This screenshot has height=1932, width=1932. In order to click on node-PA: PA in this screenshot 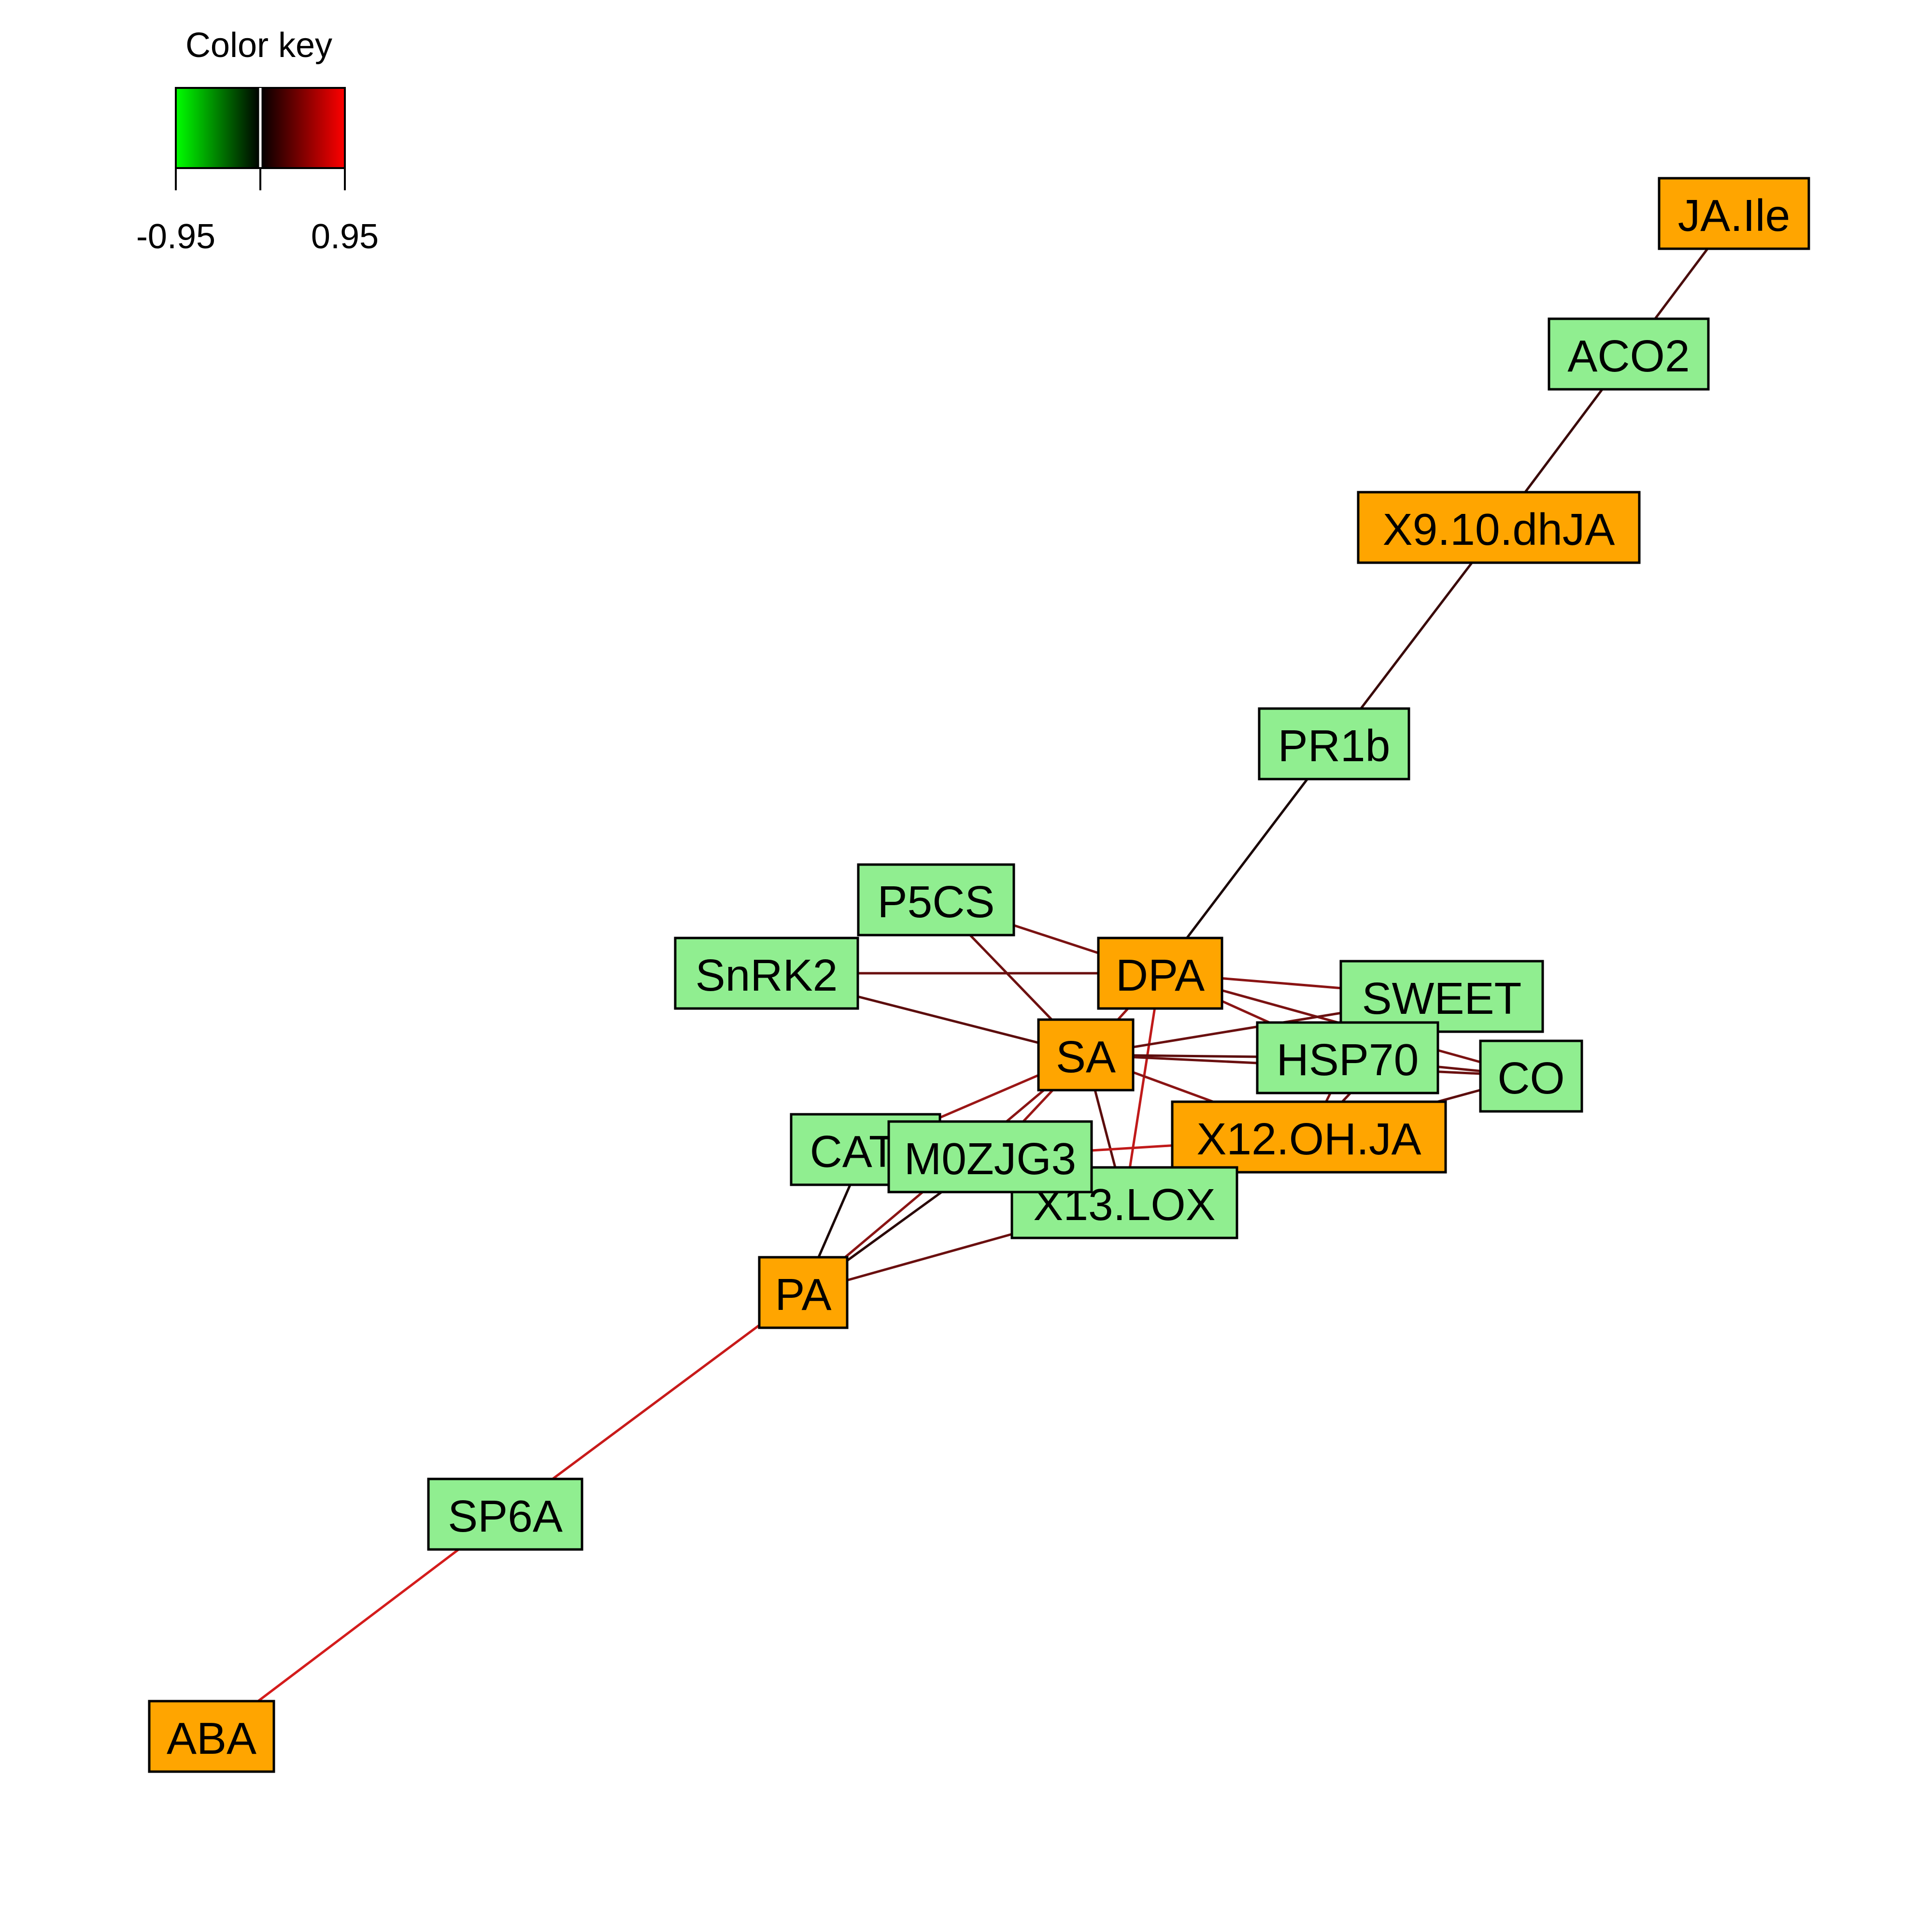, I will do `click(803, 1292)`.